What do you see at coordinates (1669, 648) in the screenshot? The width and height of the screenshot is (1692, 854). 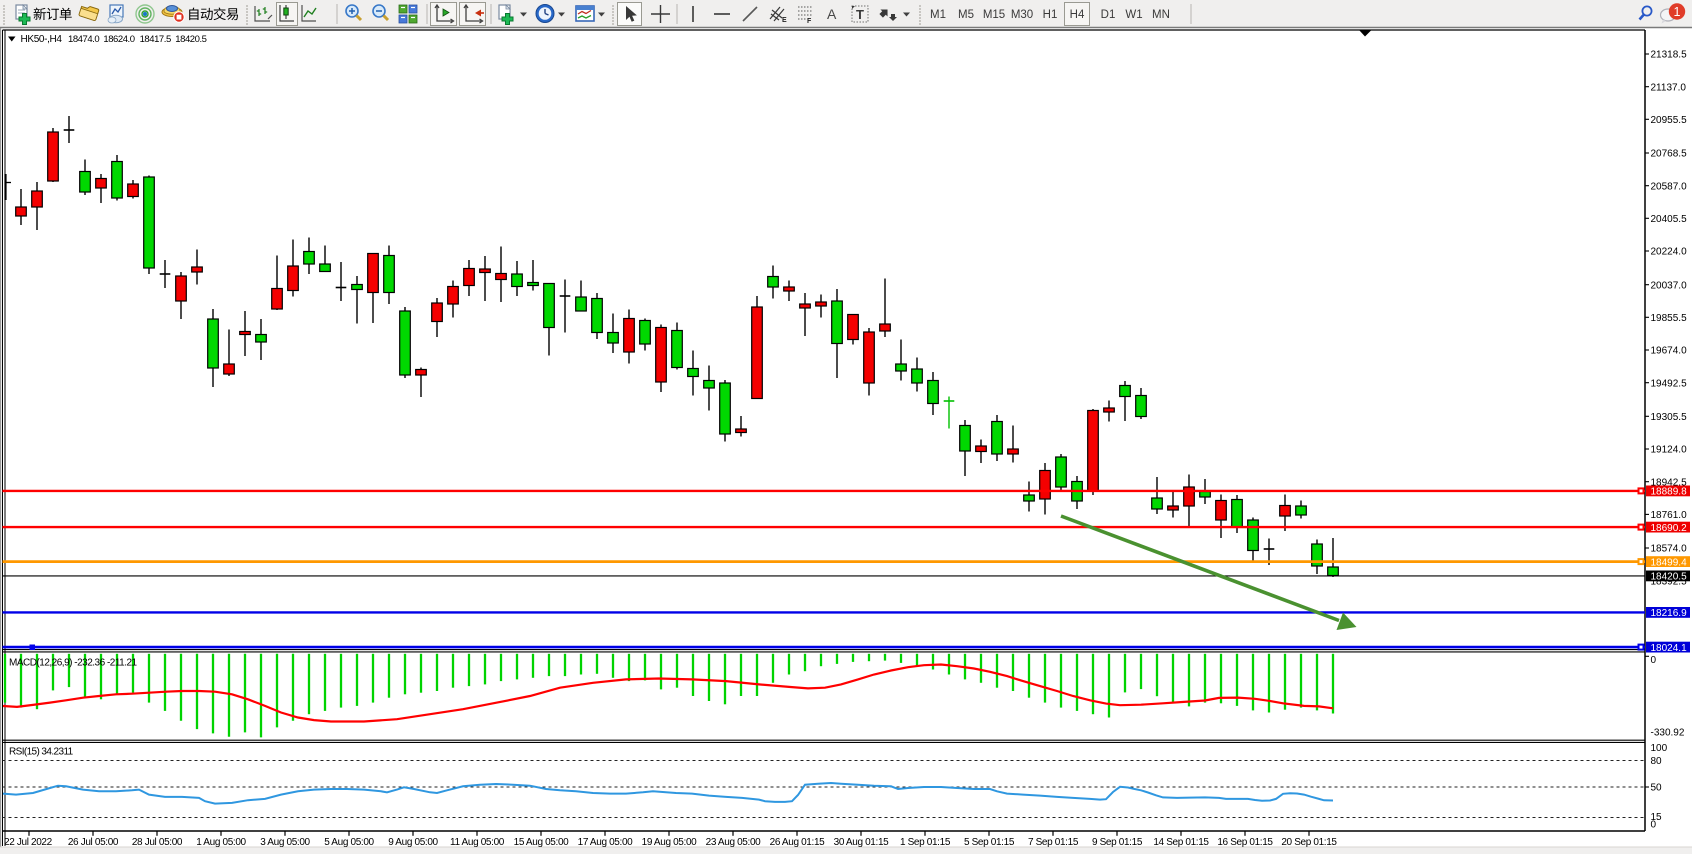 I see `svg-text: 18024.1` at bounding box center [1669, 648].